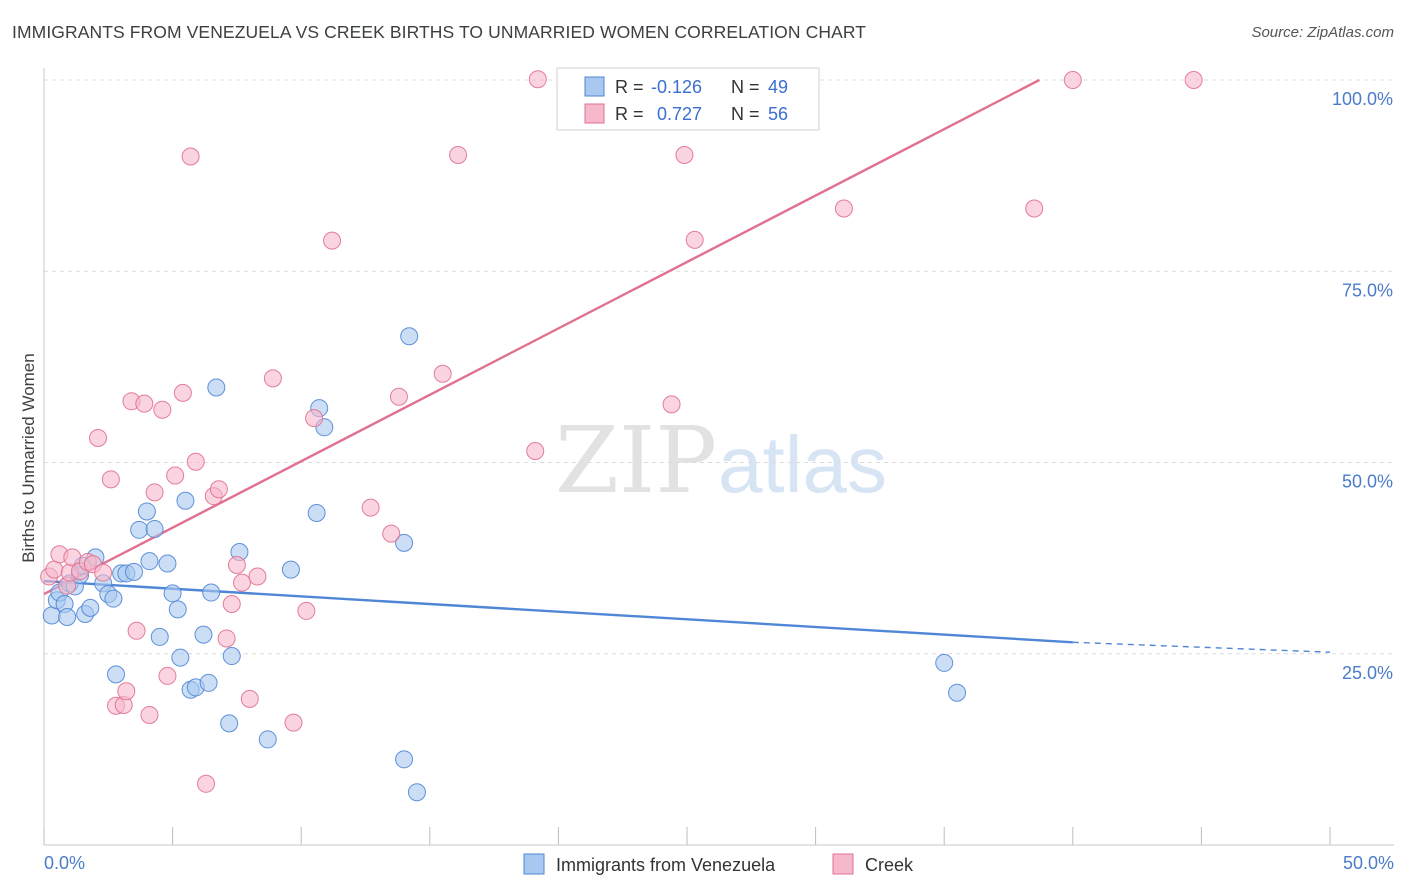  I want to click on watermark-atlas: atlas, so click(802, 464).